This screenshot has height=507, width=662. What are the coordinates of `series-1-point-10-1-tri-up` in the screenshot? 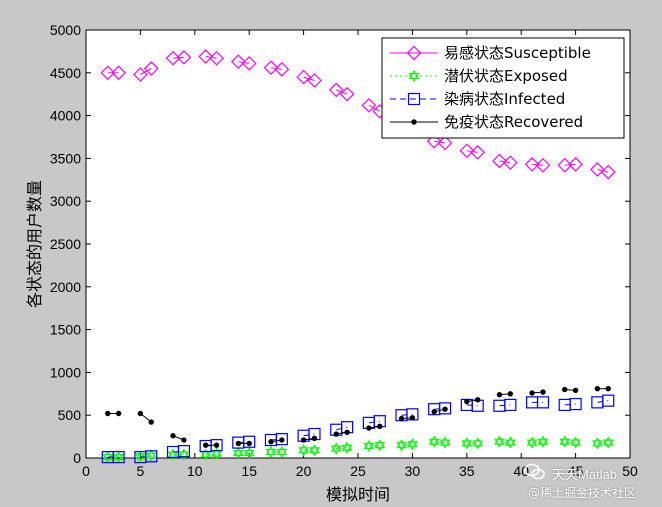 It's located at (445, 441).